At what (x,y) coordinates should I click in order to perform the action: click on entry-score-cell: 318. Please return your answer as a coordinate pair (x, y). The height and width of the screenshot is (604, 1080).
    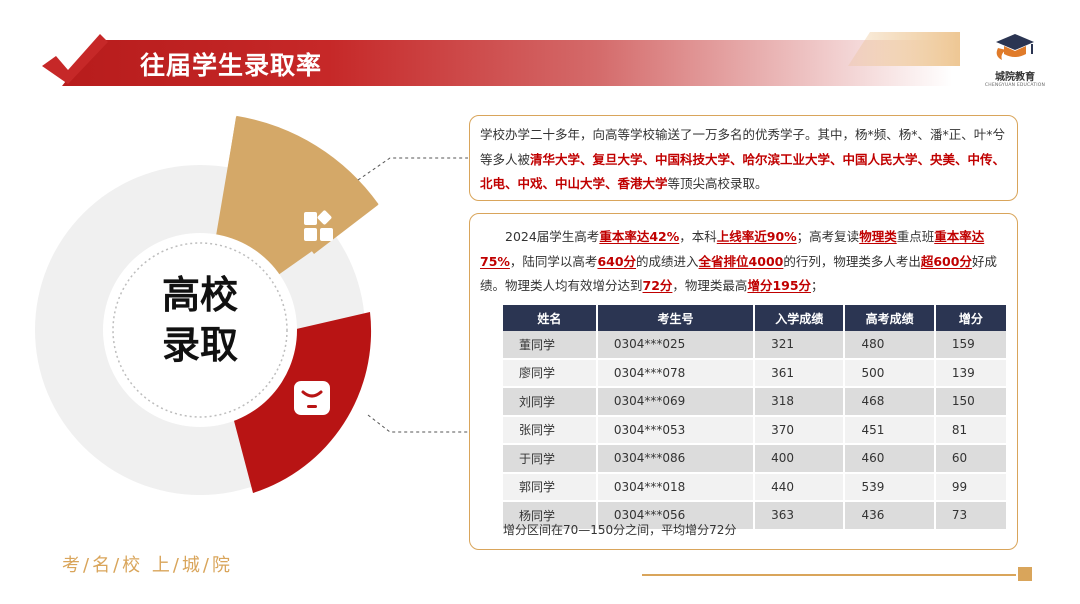
    Looking at the image, I should click on (800, 402).